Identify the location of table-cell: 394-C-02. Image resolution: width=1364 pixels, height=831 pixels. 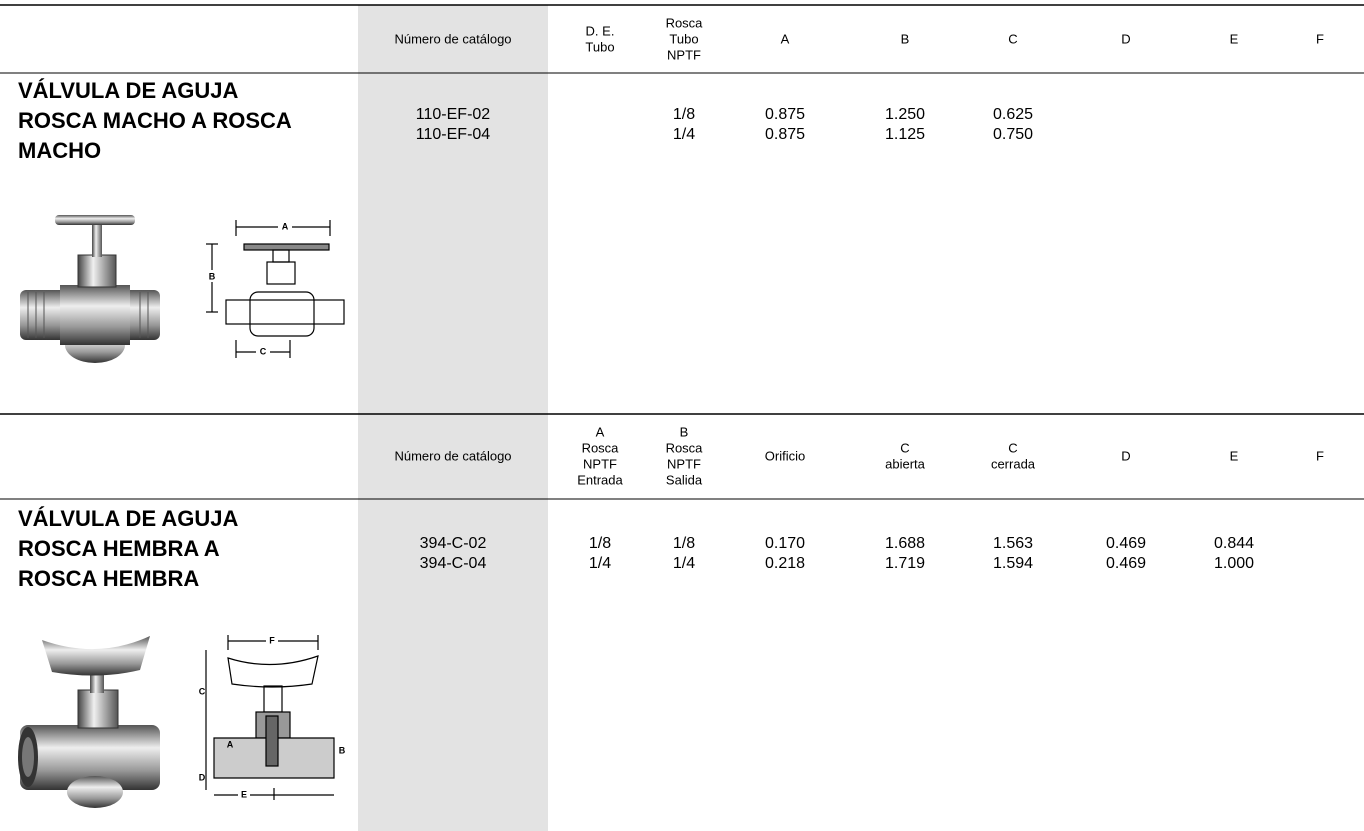
(453, 543).